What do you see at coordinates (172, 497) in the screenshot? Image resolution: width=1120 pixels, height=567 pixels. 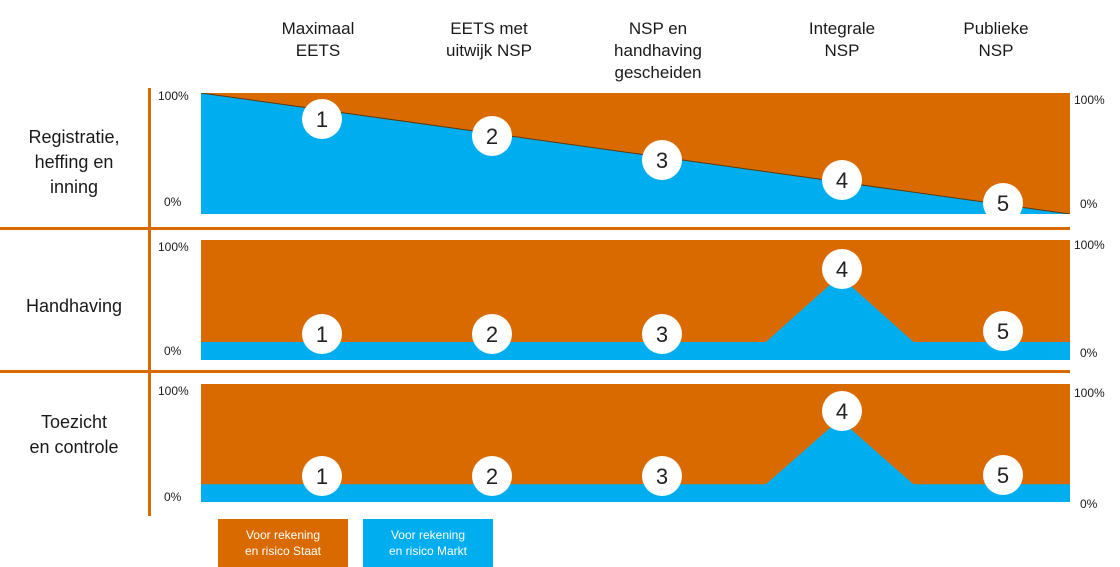 I see `tick-0-left-3: 0%` at bounding box center [172, 497].